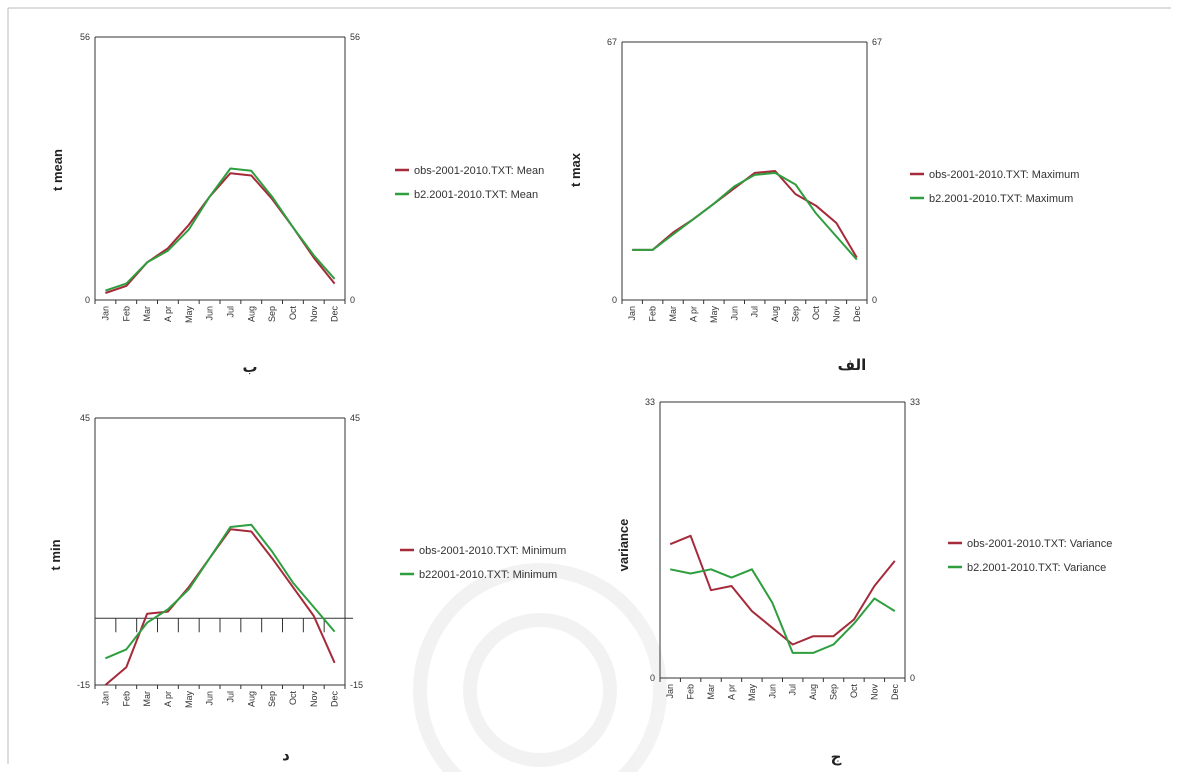 This screenshot has width=1179, height=772. I want to click on legend-label: b2.2001-2010.TXT: Variance, so click(1036, 568).